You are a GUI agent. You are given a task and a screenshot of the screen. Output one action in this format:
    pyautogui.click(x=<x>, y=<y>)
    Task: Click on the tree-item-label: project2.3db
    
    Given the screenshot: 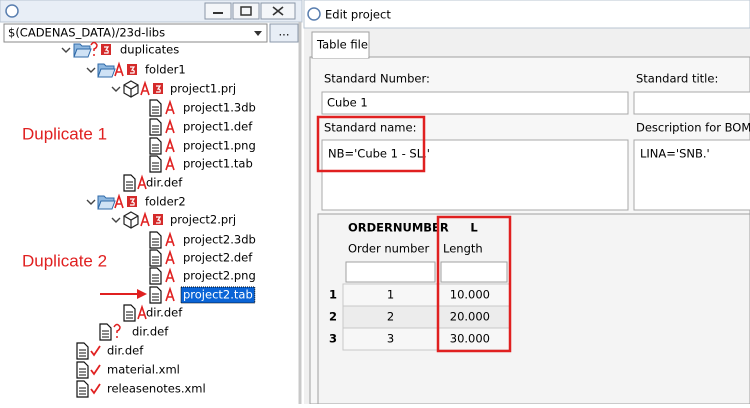 What is the action you would take?
    pyautogui.click(x=219, y=240)
    